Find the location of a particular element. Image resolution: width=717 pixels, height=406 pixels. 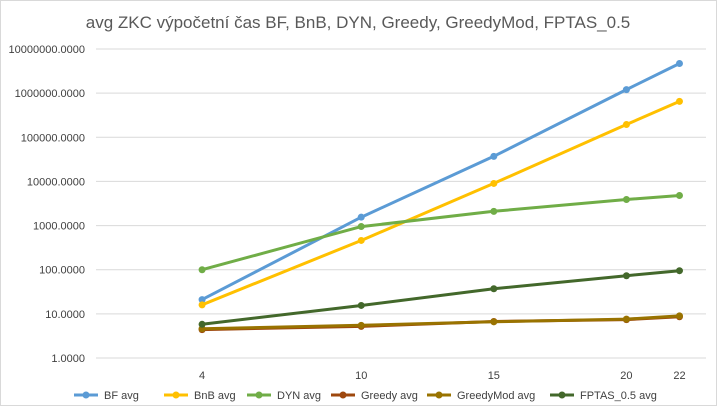

y-tick-label: 10.0000 is located at coordinates (65, 315).